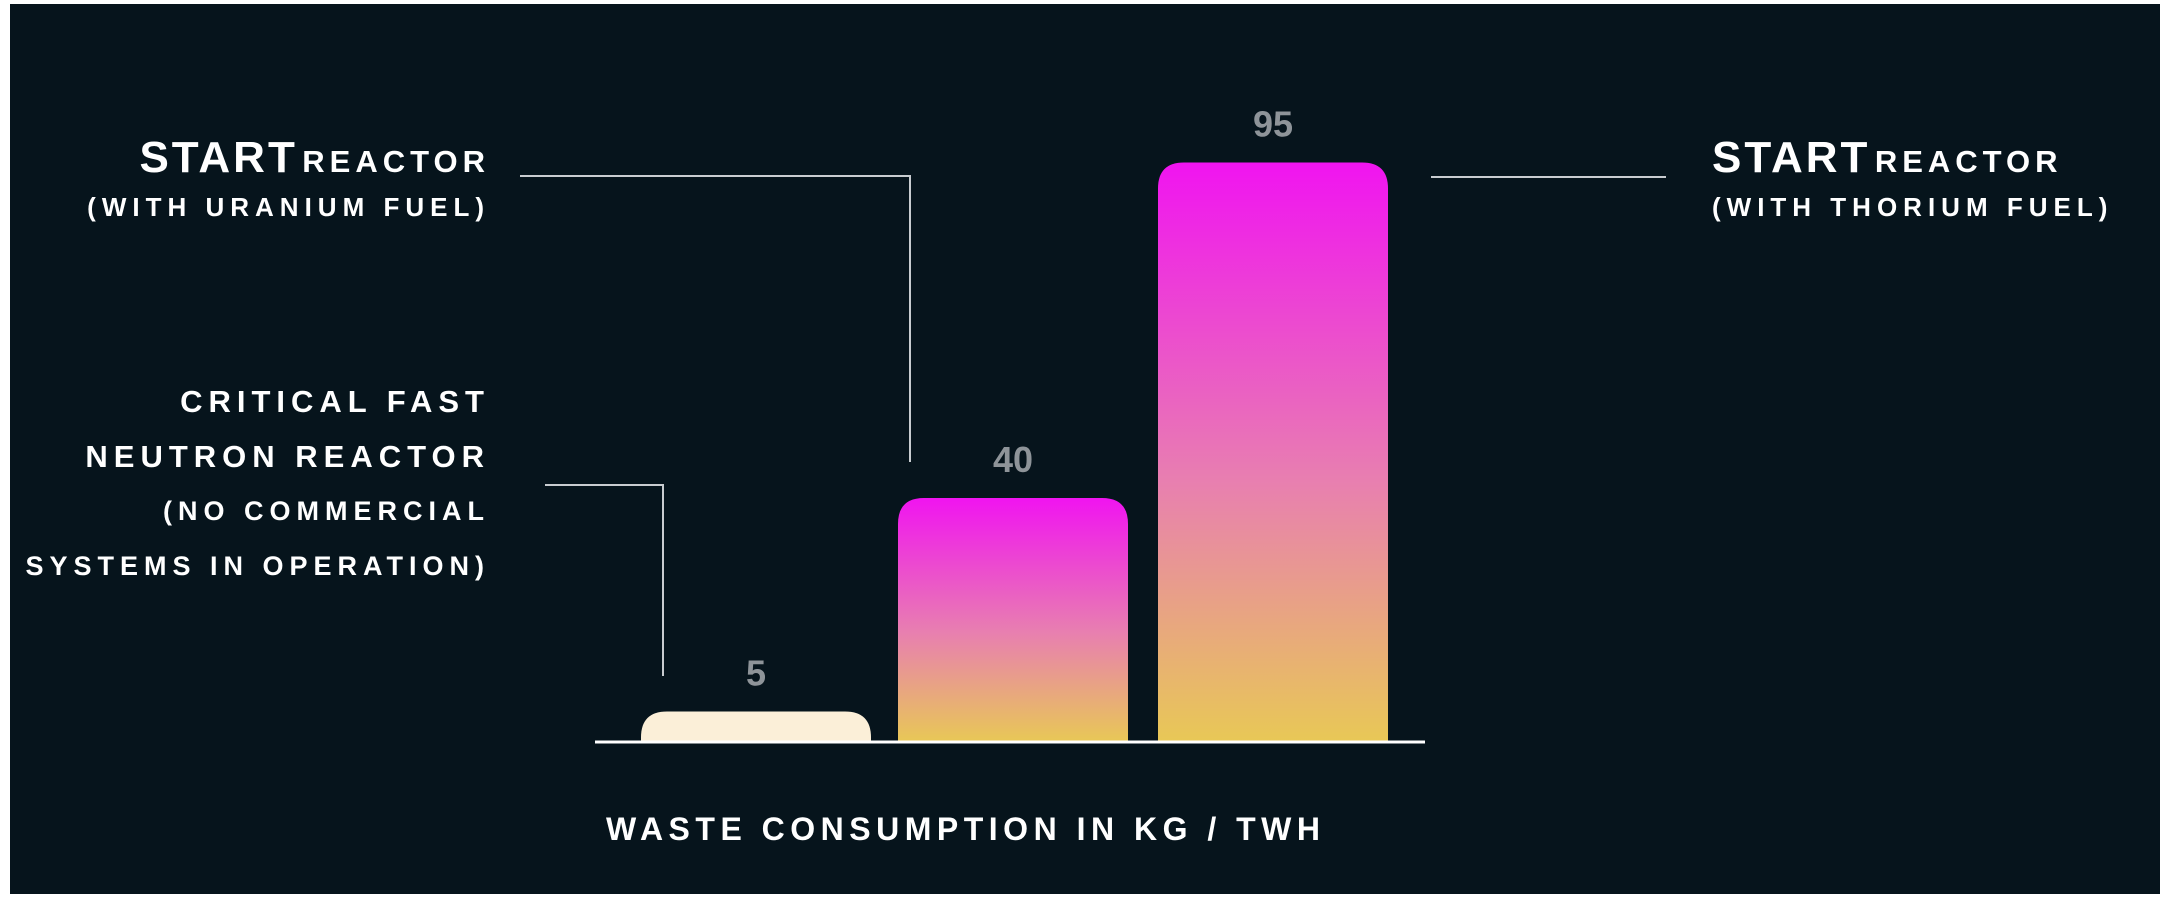 Image resolution: width=2173 pixels, height=898 pixels. What do you see at coordinates (396, 161) in the screenshot?
I see `uranium-title-rest: REACTOR` at bounding box center [396, 161].